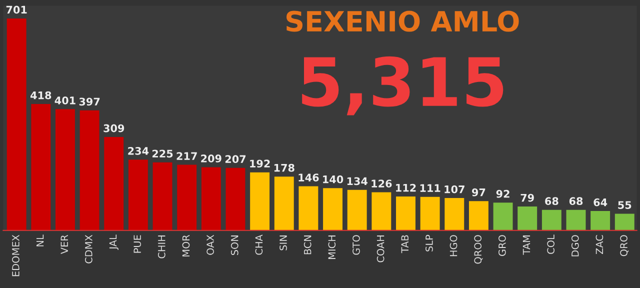  What do you see at coordinates (114, 128) in the screenshot?
I see `data-label: 309` at bounding box center [114, 128].